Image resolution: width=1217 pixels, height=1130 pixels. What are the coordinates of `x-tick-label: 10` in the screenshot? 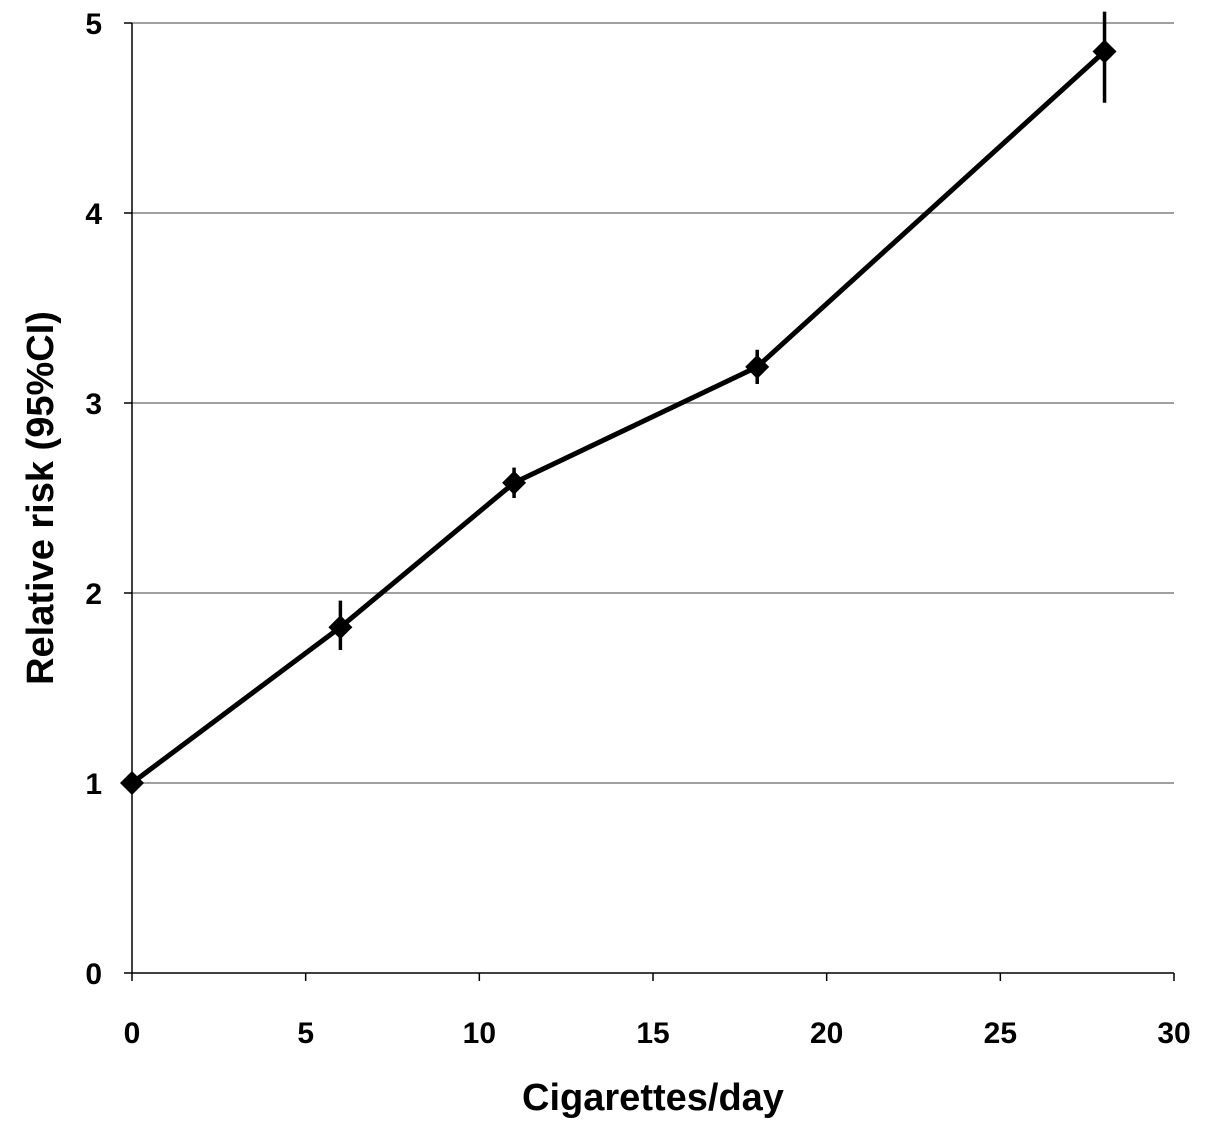 It's located at (479, 1033).